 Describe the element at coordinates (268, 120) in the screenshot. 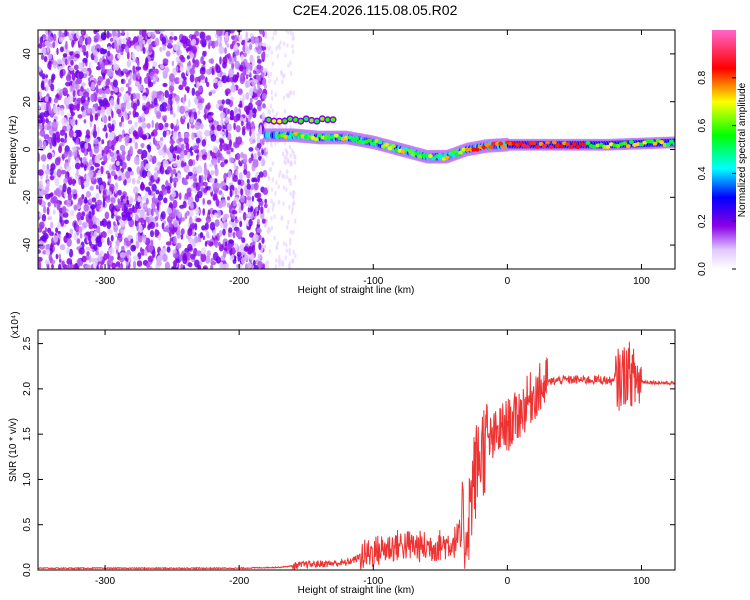

I see `ridge-branch-core` at that location.